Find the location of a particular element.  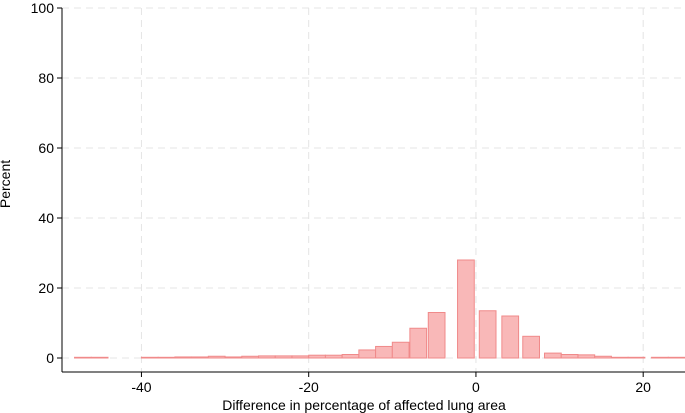

y-tick-label: 0 is located at coordinates (50, 358).